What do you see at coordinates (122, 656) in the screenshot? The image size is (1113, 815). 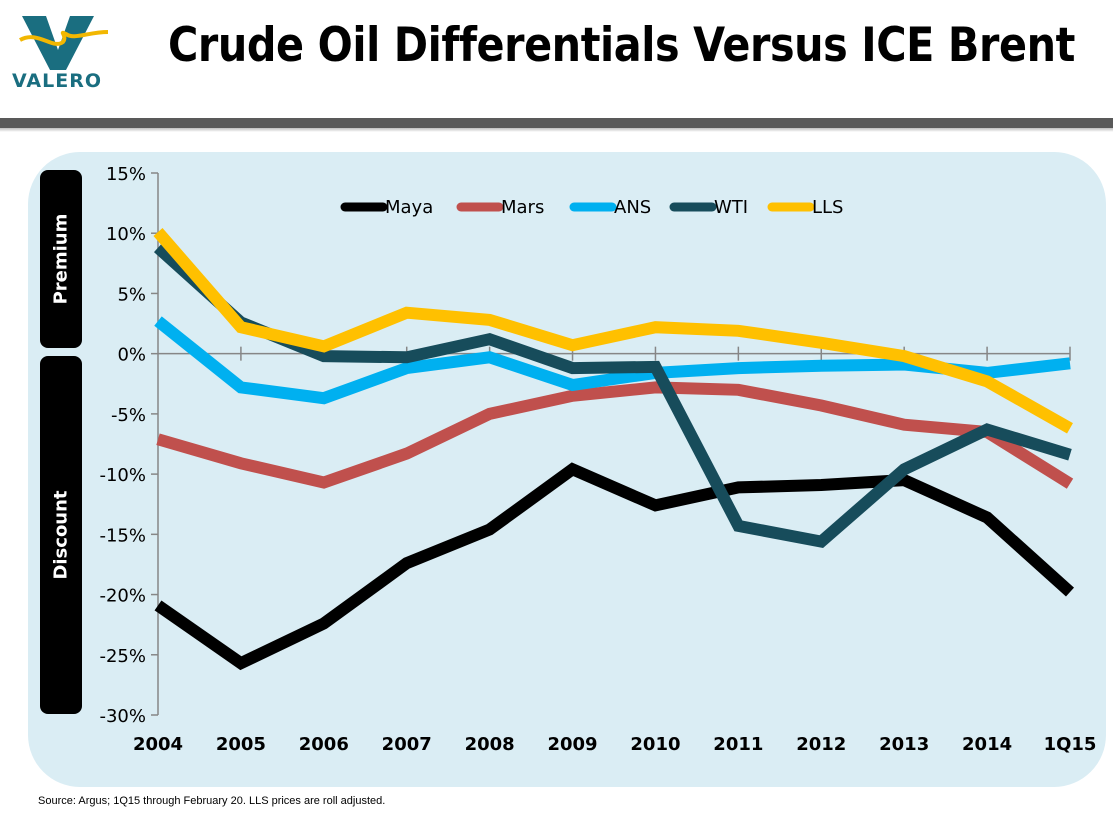 I see `y-tick-label: -25%` at bounding box center [122, 656].